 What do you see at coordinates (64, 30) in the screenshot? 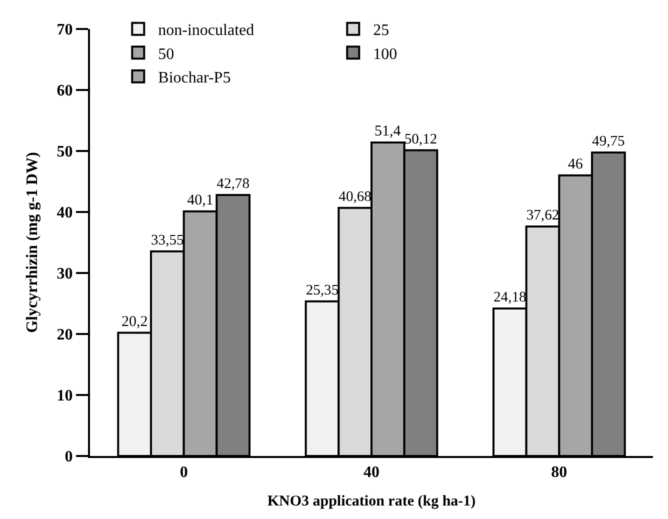
I see `y-tick-label: 70` at bounding box center [64, 30].